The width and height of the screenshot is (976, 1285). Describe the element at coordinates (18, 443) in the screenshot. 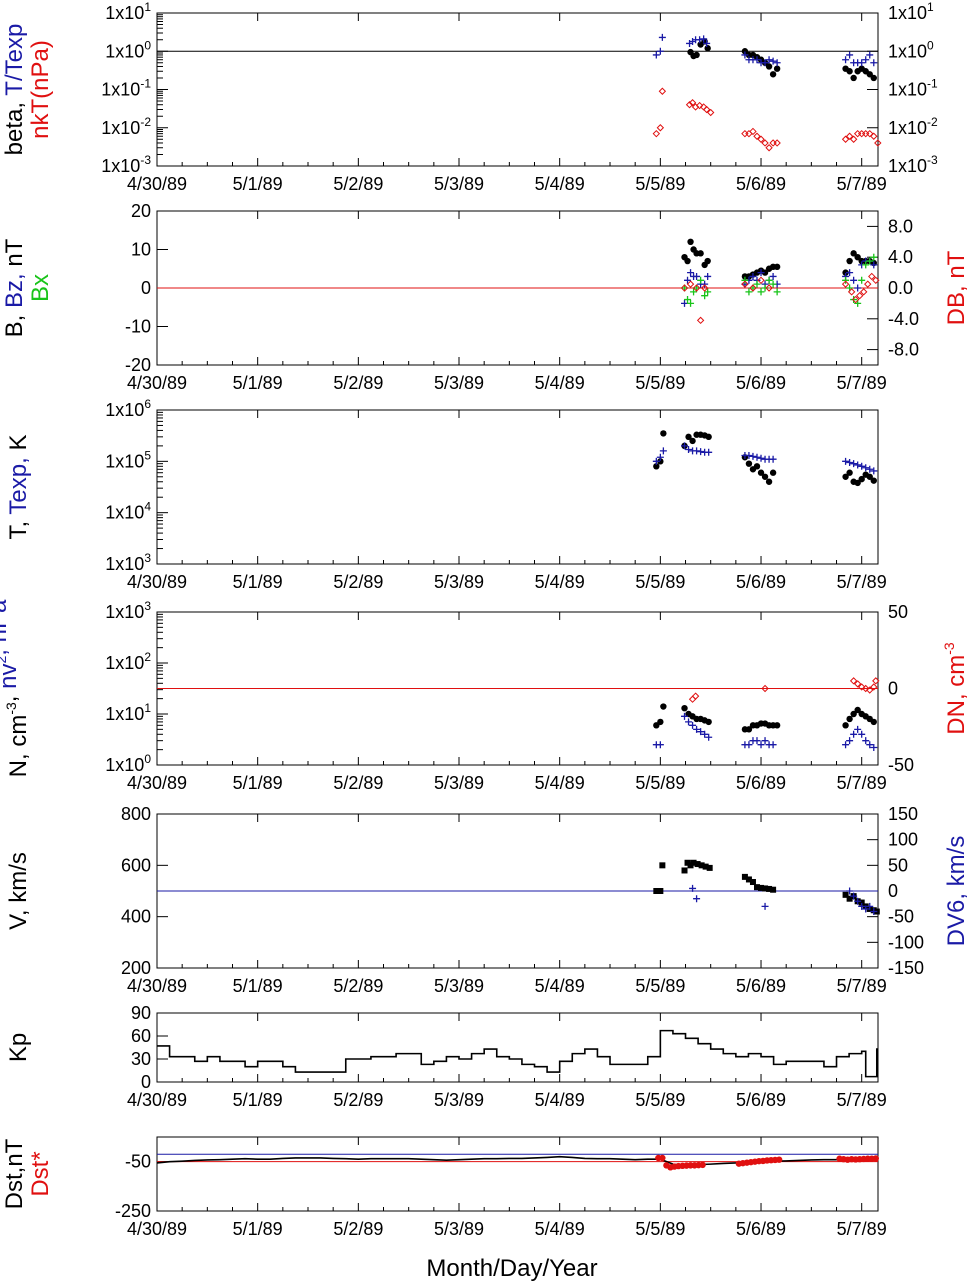

I see `y-axis-label-part: K` at that location.